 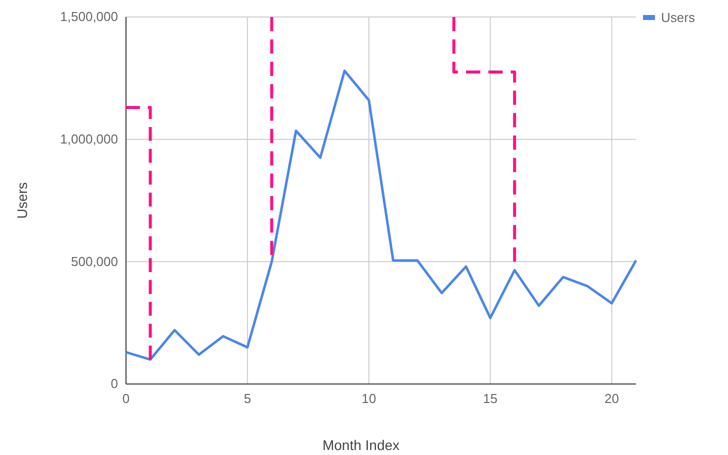 What do you see at coordinates (126, 398) in the screenshot?
I see `x-tick-label: 0` at bounding box center [126, 398].